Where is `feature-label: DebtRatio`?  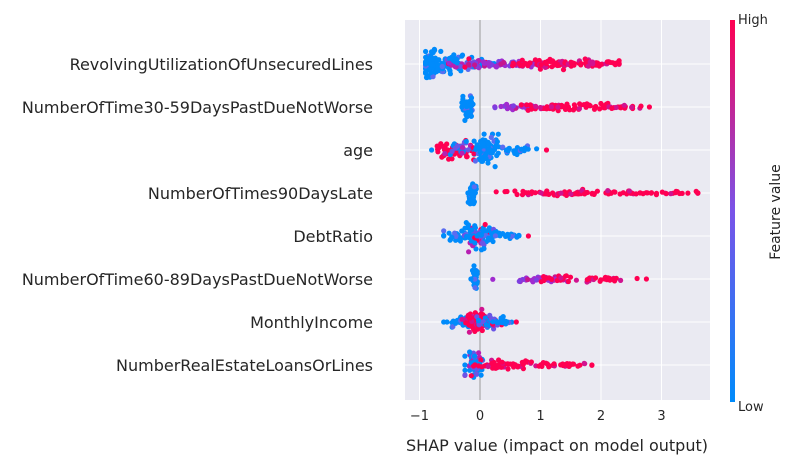 feature-label: DebtRatio is located at coordinates (333, 236).